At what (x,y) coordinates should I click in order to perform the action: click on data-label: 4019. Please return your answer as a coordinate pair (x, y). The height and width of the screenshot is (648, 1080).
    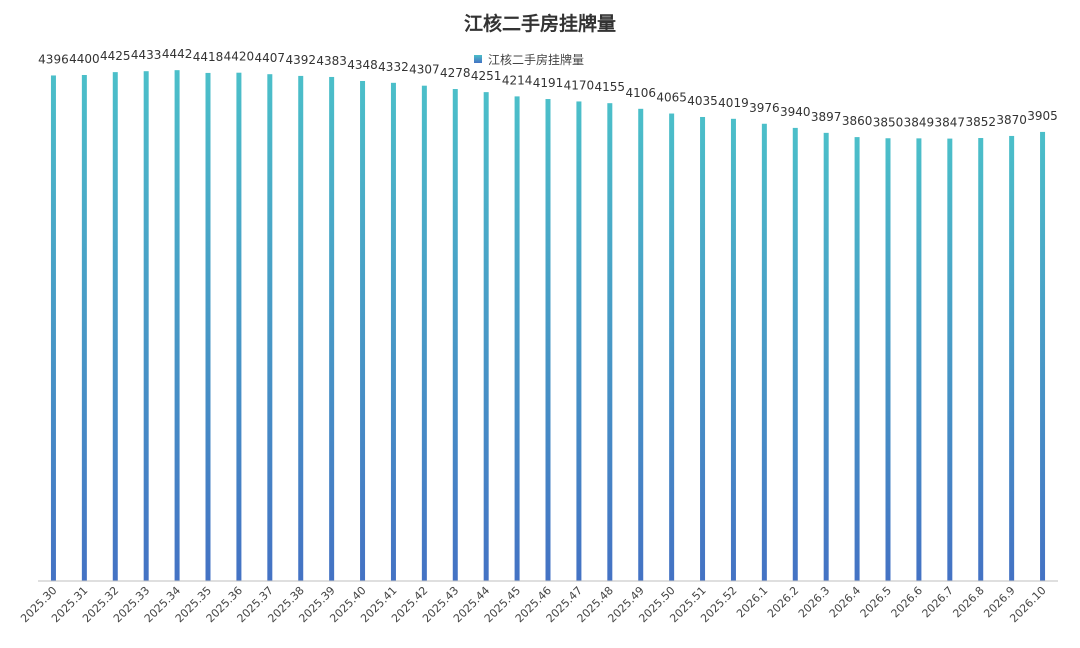
    Looking at the image, I should click on (733, 103).